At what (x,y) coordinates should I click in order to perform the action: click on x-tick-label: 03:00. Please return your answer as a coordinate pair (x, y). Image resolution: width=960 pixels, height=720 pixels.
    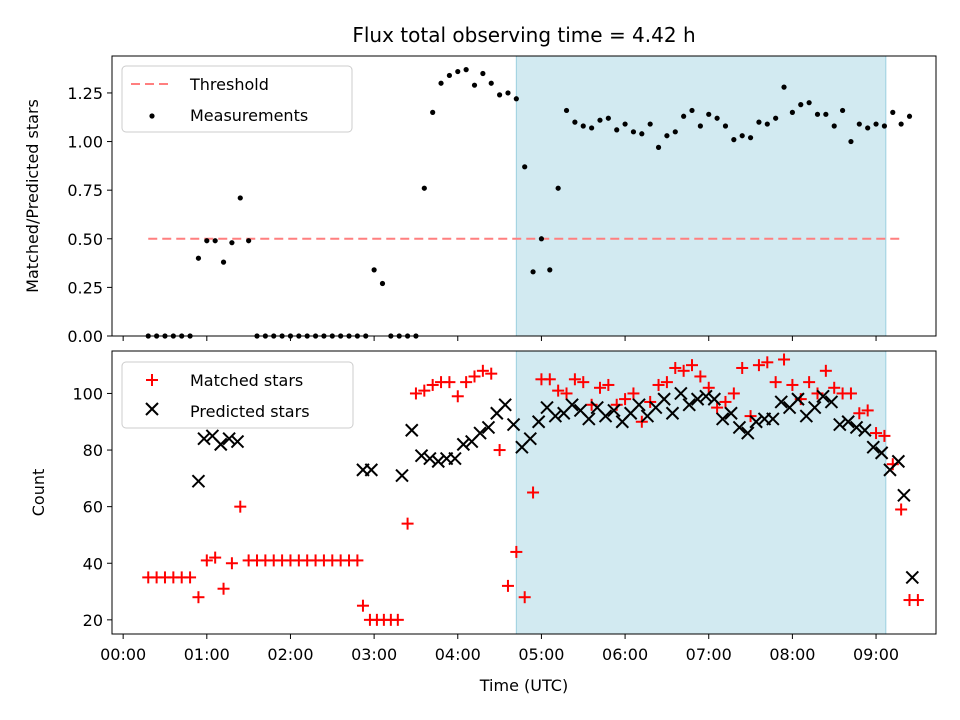
    Looking at the image, I should click on (374, 654).